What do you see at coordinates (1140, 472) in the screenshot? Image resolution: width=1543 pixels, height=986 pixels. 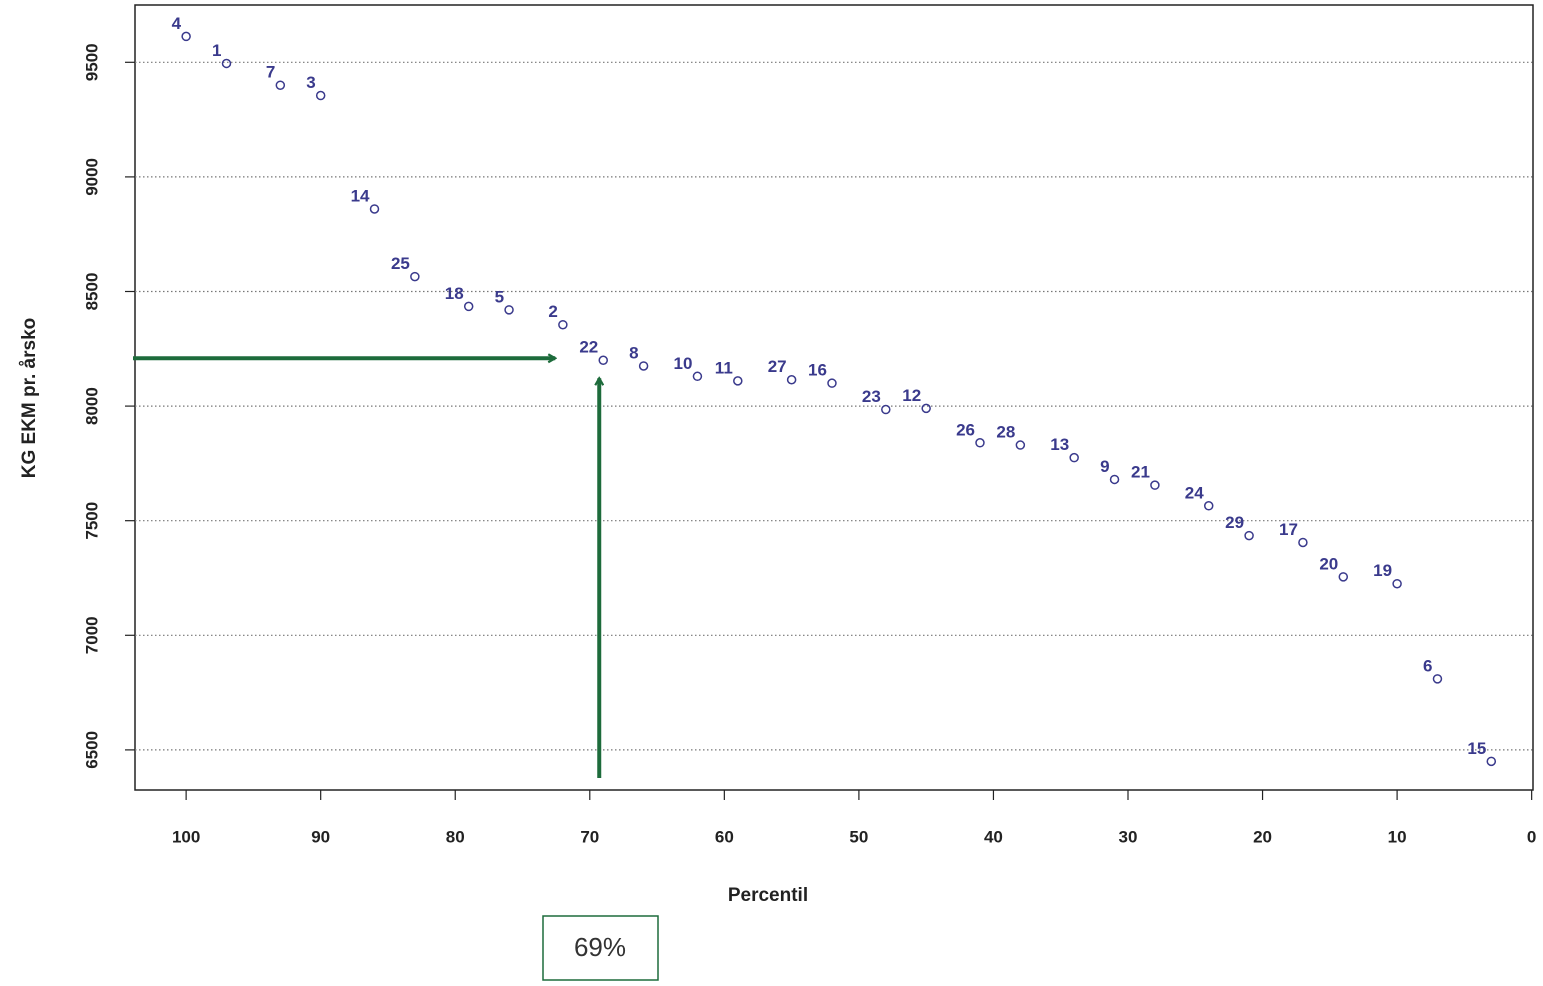 I see `point-label: 21` at bounding box center [1140, 472].